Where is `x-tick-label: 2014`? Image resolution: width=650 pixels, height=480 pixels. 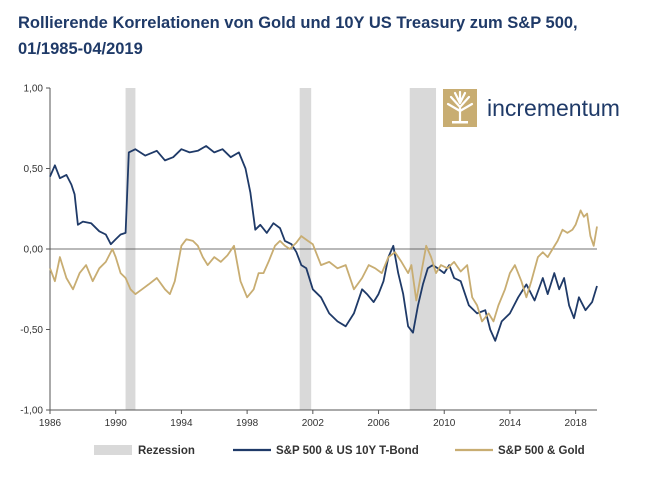 x-tick-label: 2014 is located at coordinates (510, 423).